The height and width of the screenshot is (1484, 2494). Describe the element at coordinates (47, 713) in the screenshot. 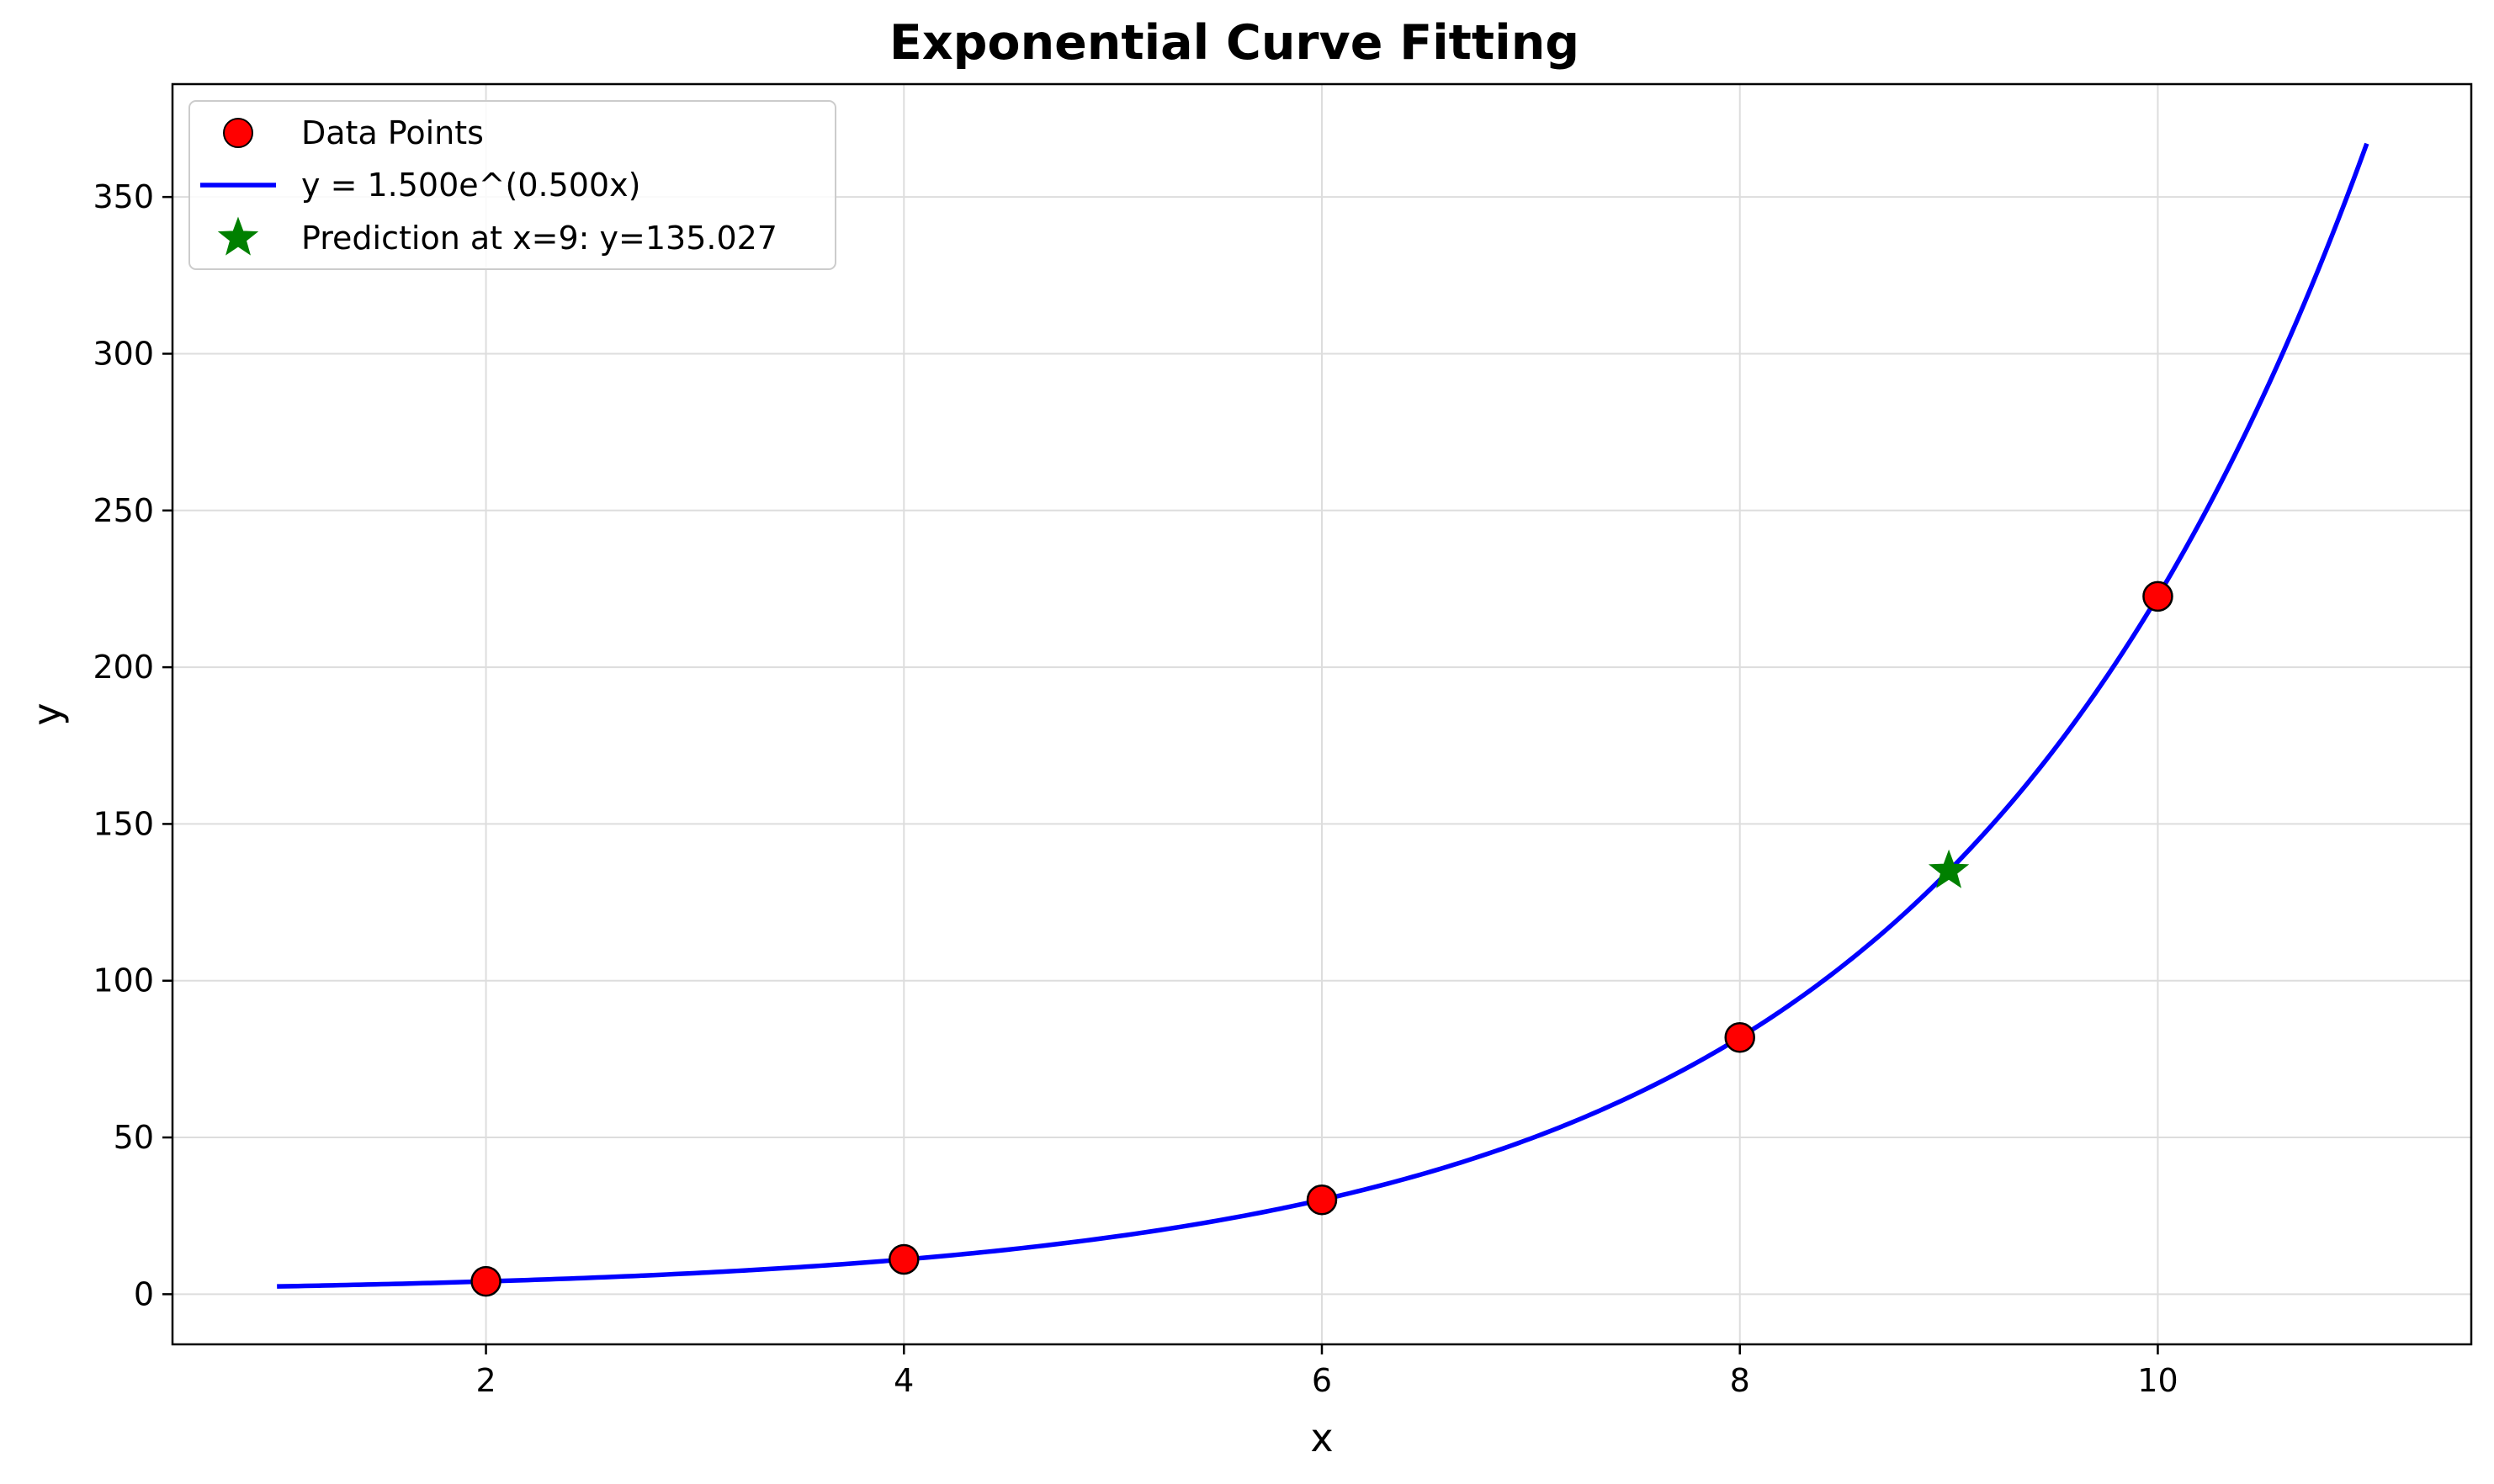

I see `y-axis-label: y` at that location.